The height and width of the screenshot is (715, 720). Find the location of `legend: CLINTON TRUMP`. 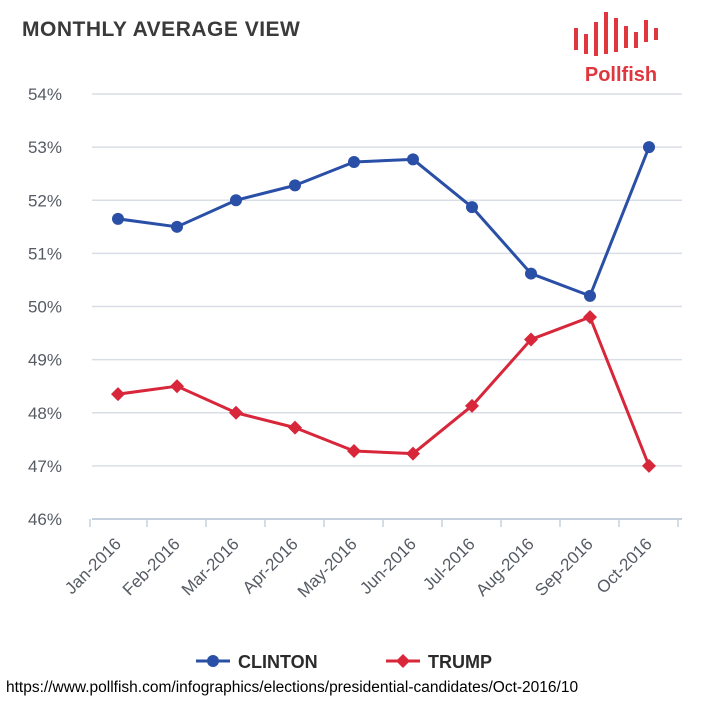

legend: CLINTON TRUMP is located at coordinates (344, 662).